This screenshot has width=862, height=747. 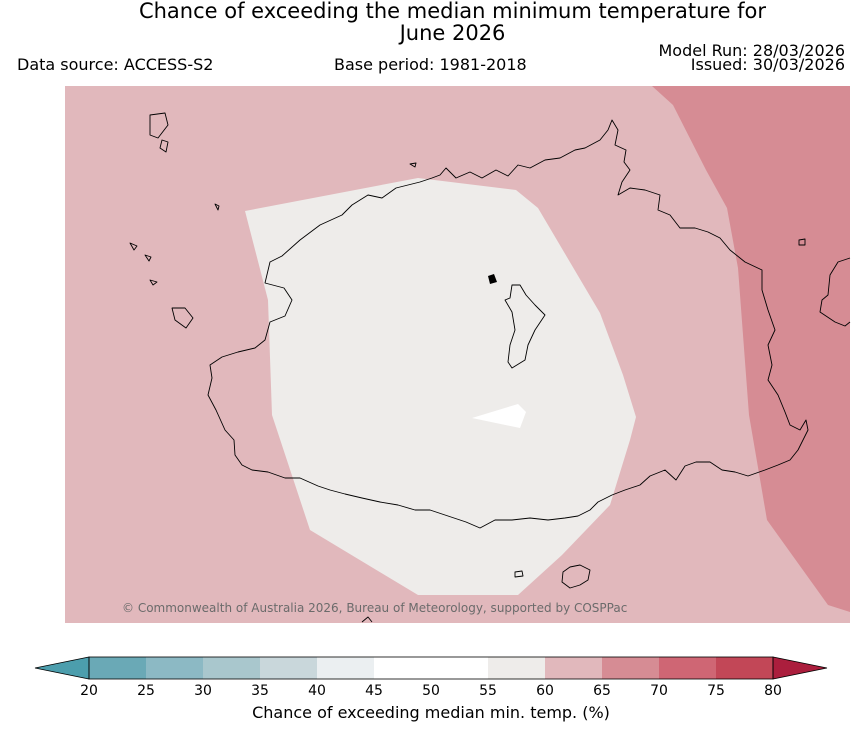 I want to click on coastline-island-north, so click(x=413, y=165).